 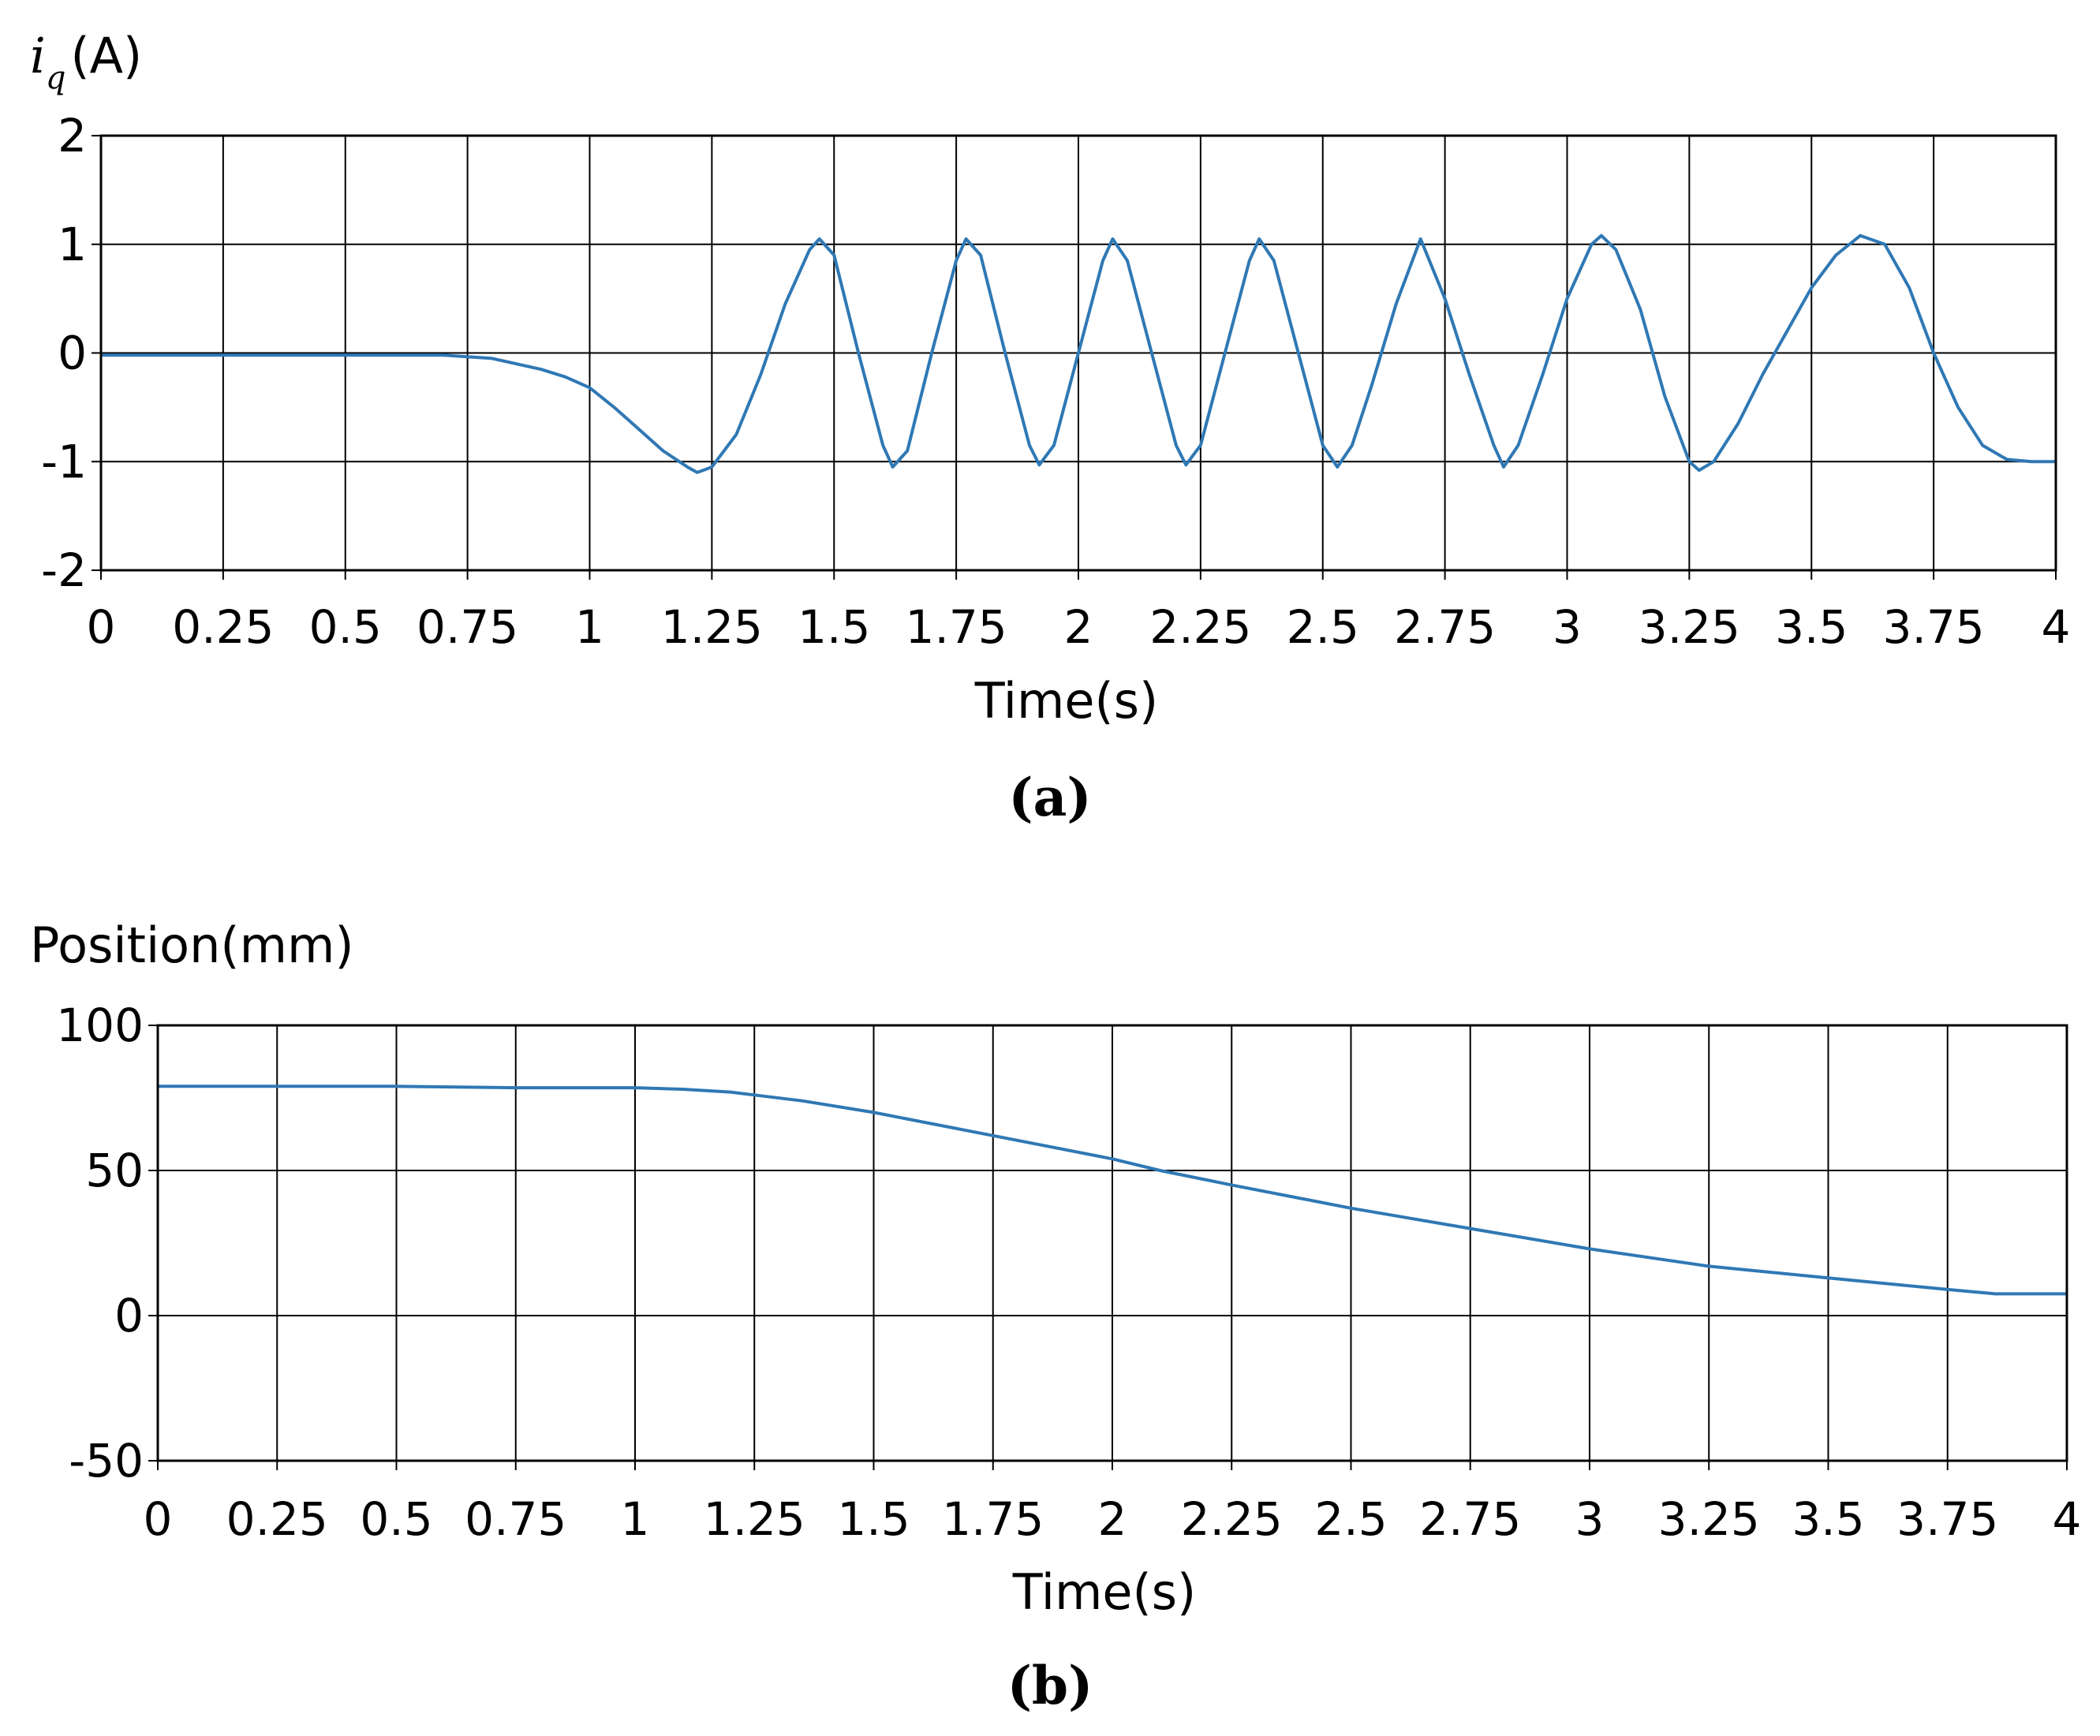 What do you see at coordinates (64, 461) in the screenshot?
I see `y-tick-label: -1` at bounding box center [64, 461].